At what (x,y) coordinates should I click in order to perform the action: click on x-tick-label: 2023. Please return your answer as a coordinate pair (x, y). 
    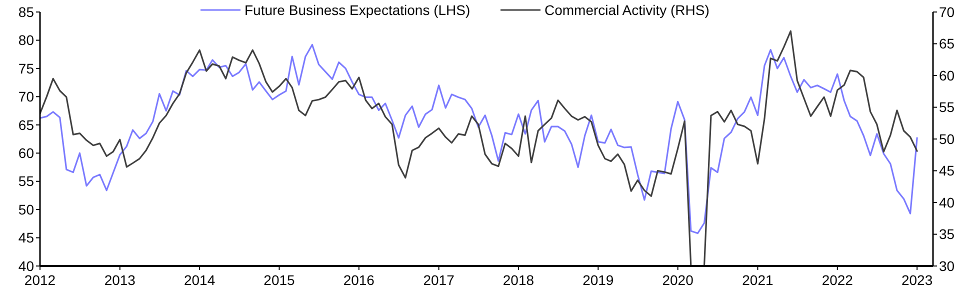
    Looking at the image, I should click on (917, 280).